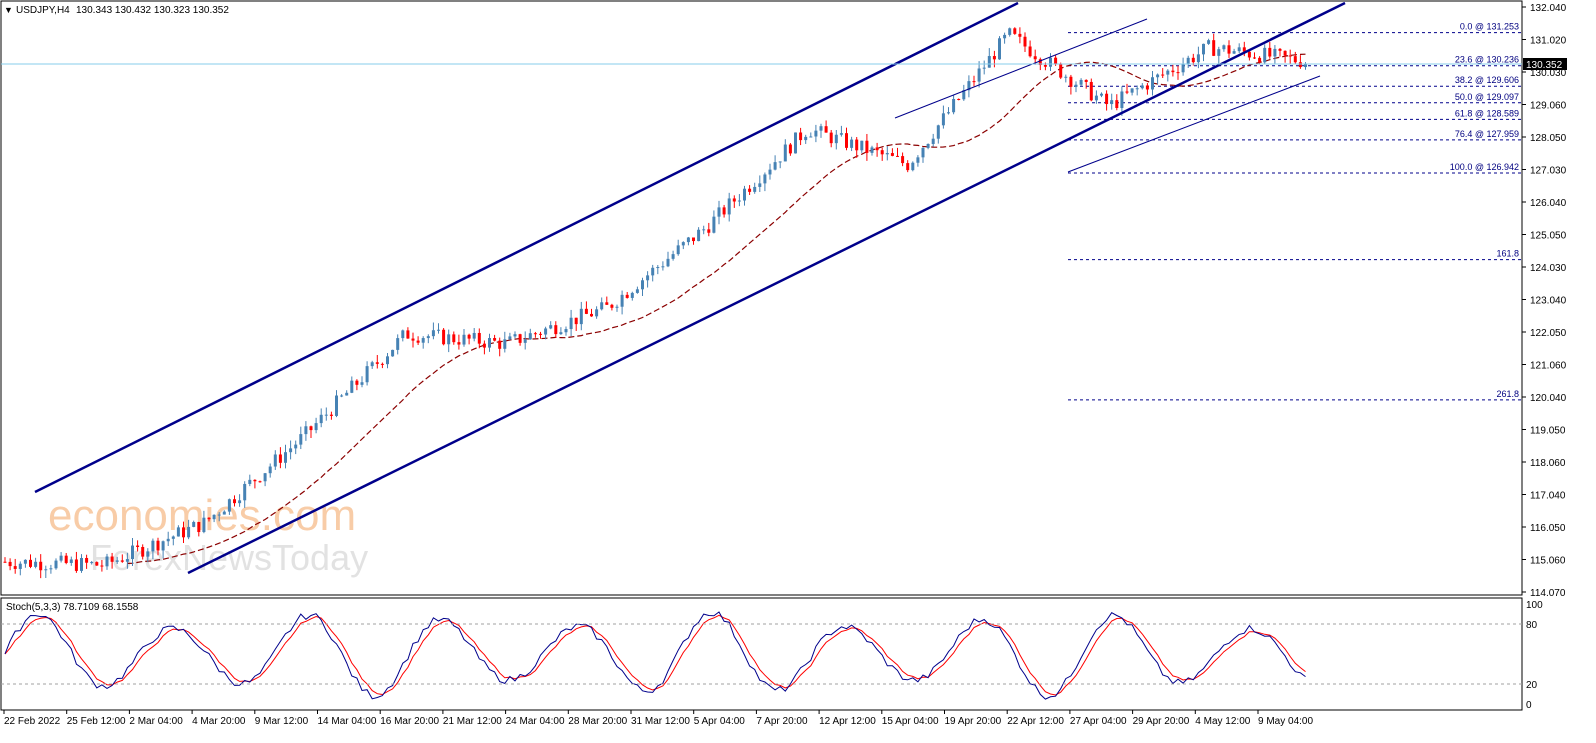 This screenshot has height=743, width=1596. Describe the element at coordinates (1507, 254) in the screenshot. I see `fib-level-label: 161.8` at that location.